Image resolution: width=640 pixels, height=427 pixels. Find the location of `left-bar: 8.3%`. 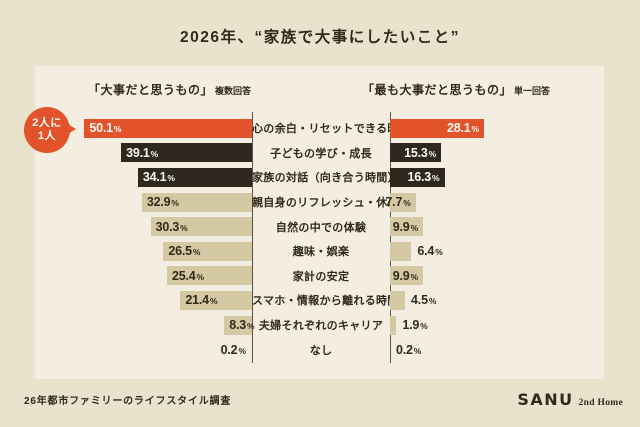

left-bar: 8.3% is located at coordinates (239, 325).